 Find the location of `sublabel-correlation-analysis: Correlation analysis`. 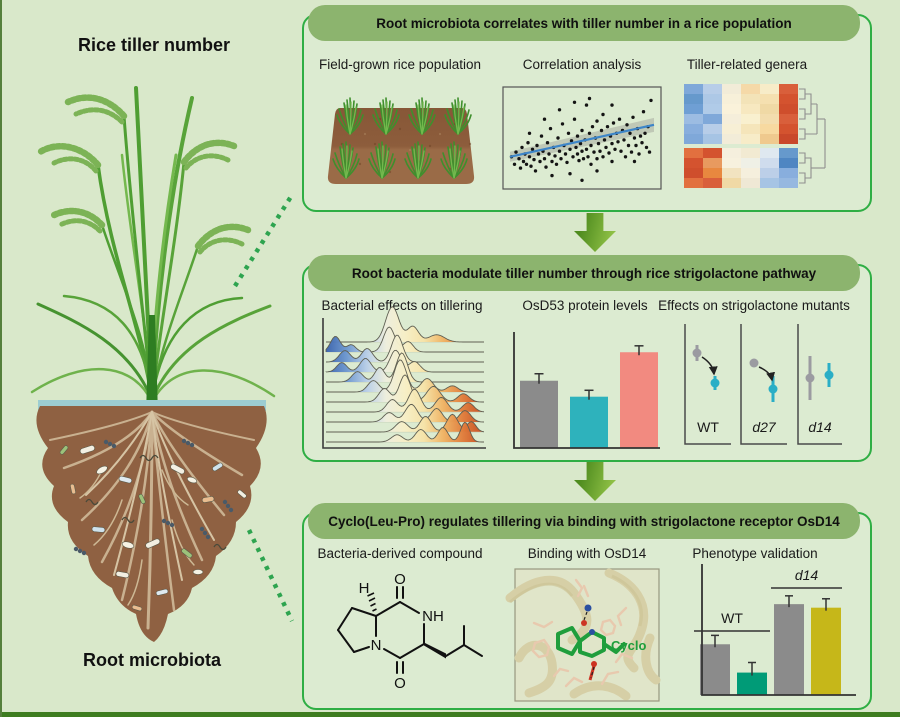

sublabel-correlation-analysis: Correlation analysis is located at coordinates (582, 64).